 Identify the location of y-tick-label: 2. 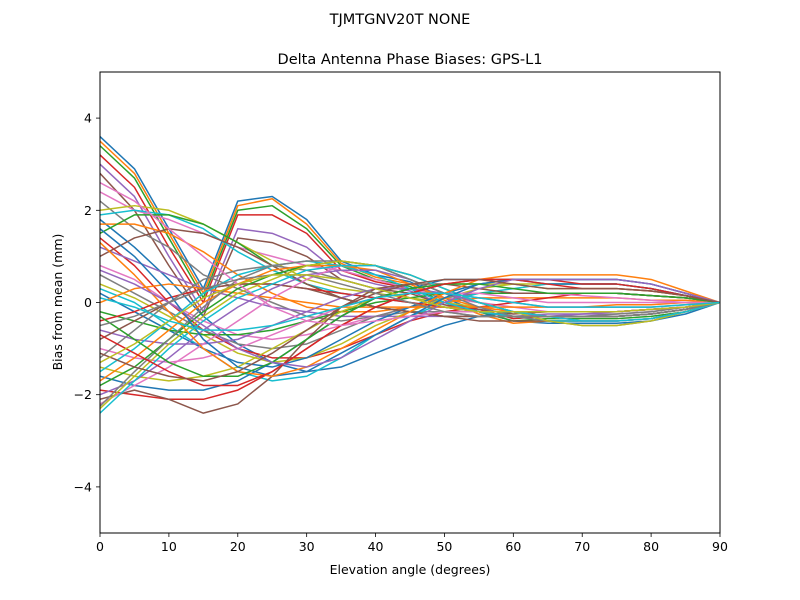
(88, 210).